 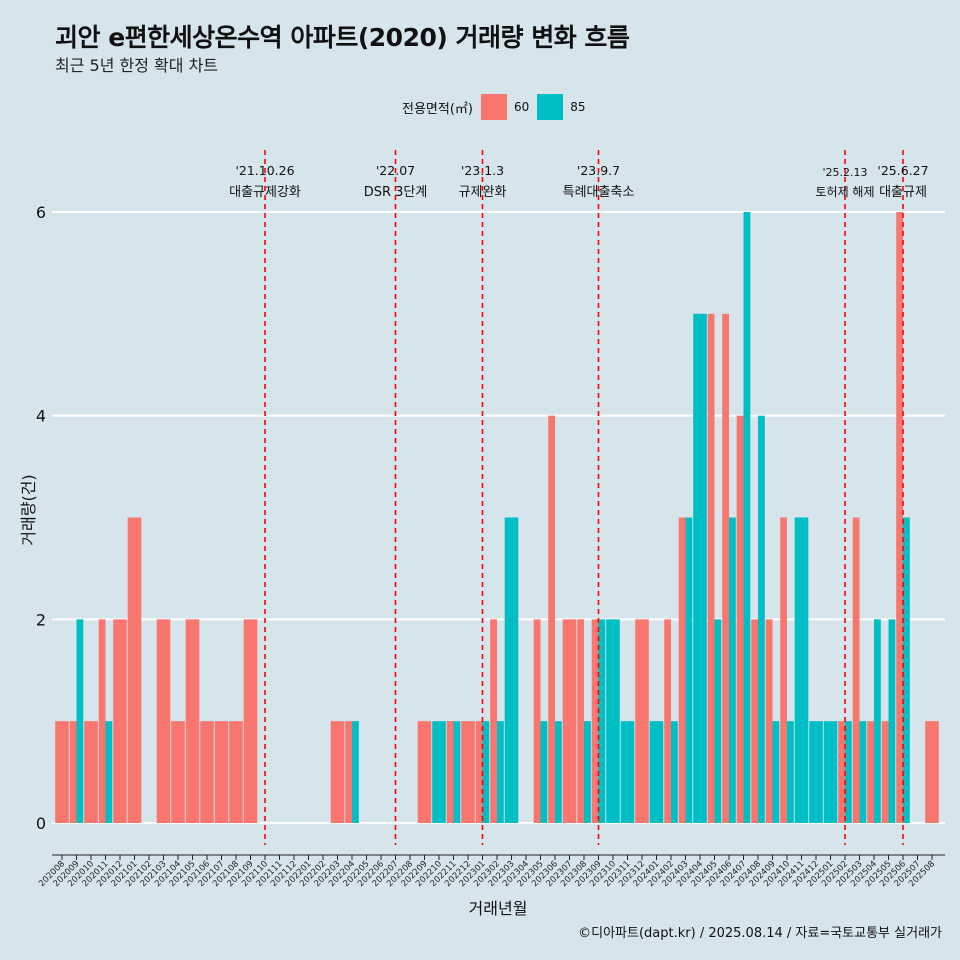 What do you see at coordinates (483, 192) in the screenshot?
I see `event-label: 규제완화` at bounding box center [483, 192].